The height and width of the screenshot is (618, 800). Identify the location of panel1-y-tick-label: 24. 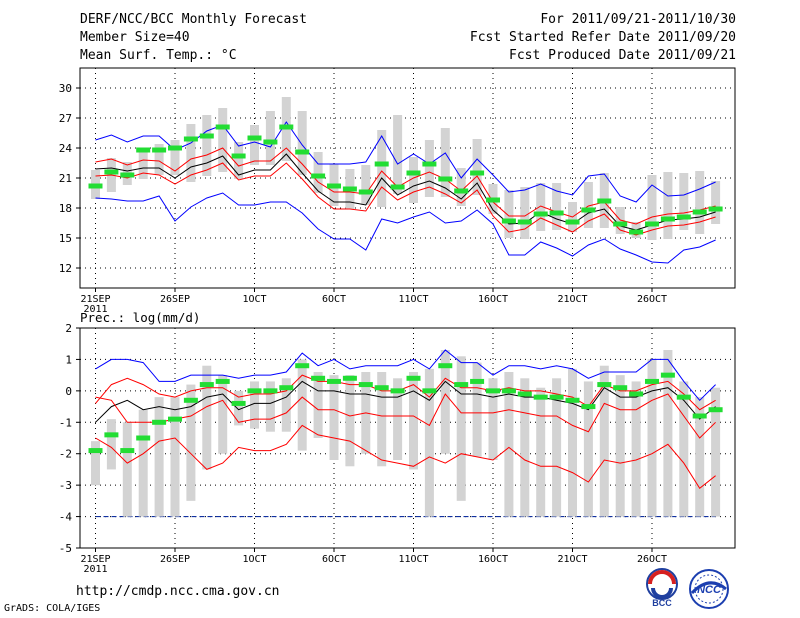
(66, 148).